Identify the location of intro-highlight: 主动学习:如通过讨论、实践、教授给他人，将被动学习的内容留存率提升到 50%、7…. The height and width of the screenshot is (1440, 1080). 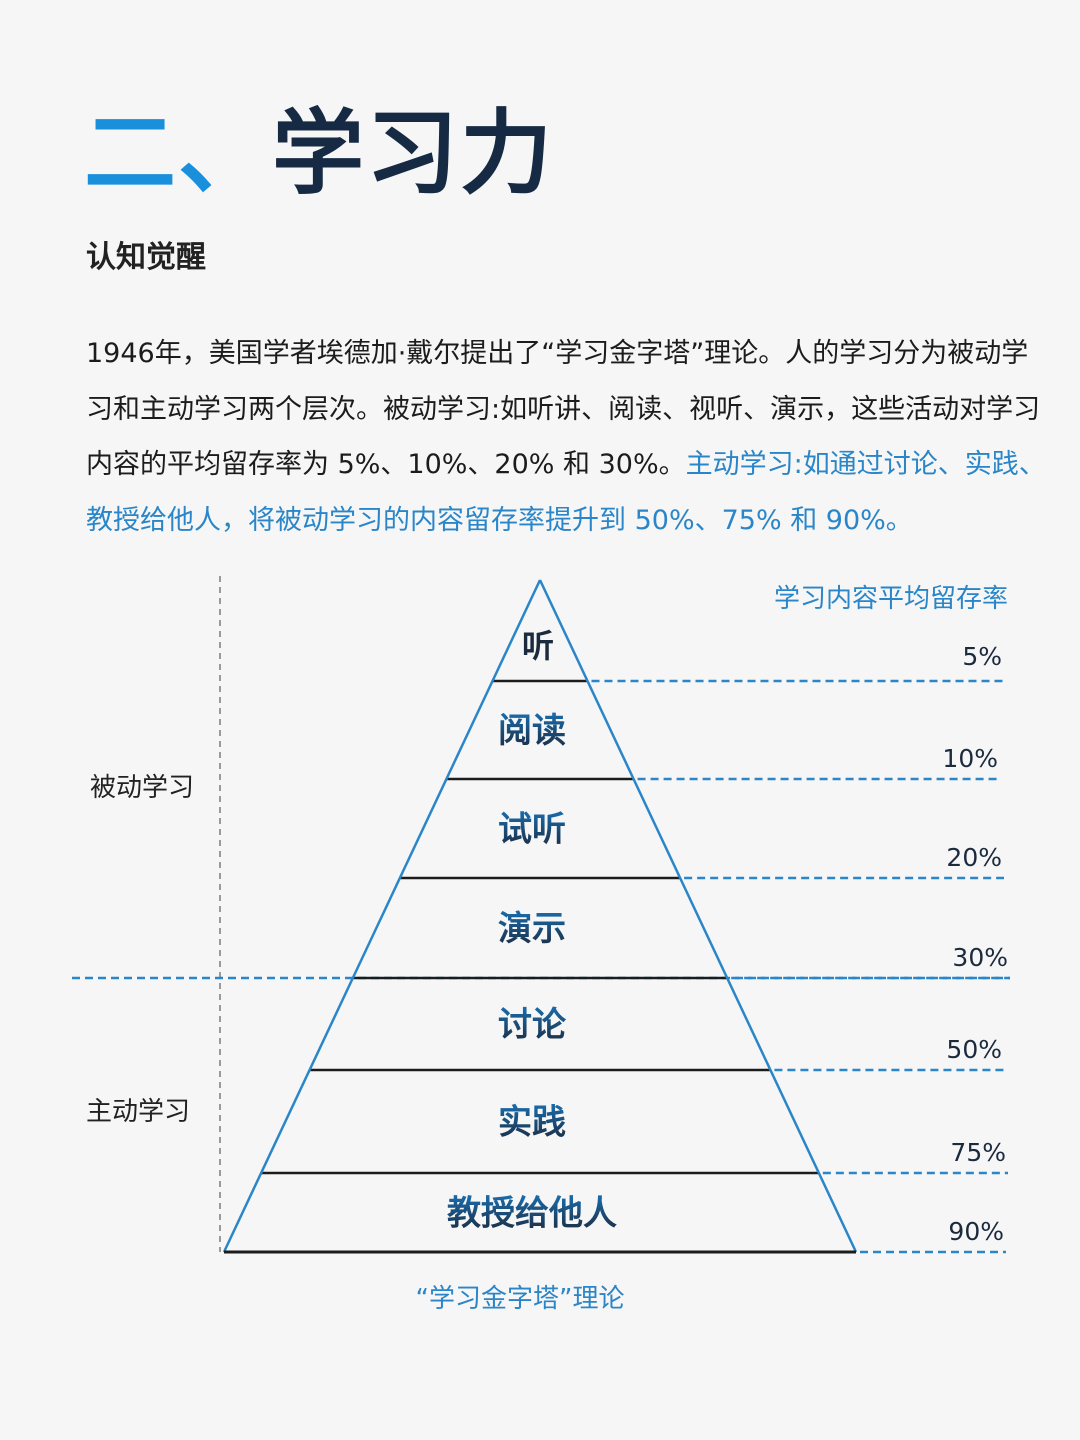
(566, 492).